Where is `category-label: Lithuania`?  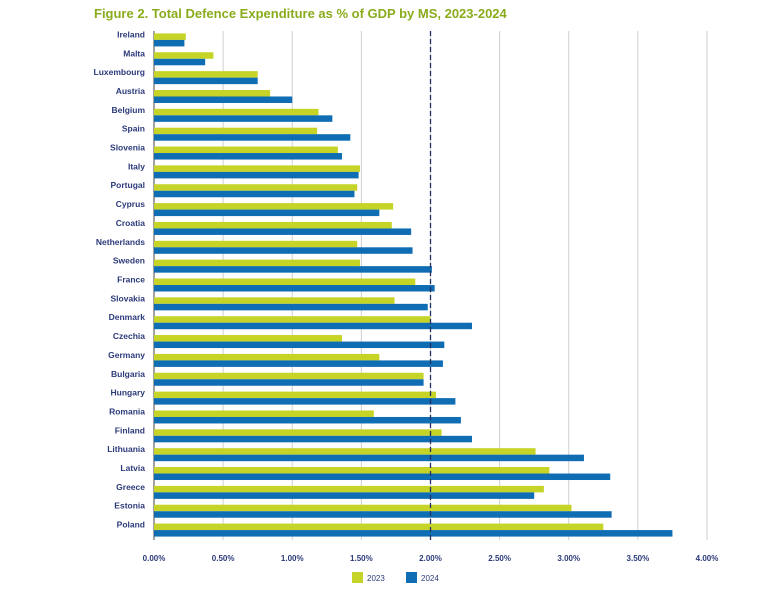
category-label: Lithuania is located at coordinates (126, 449).